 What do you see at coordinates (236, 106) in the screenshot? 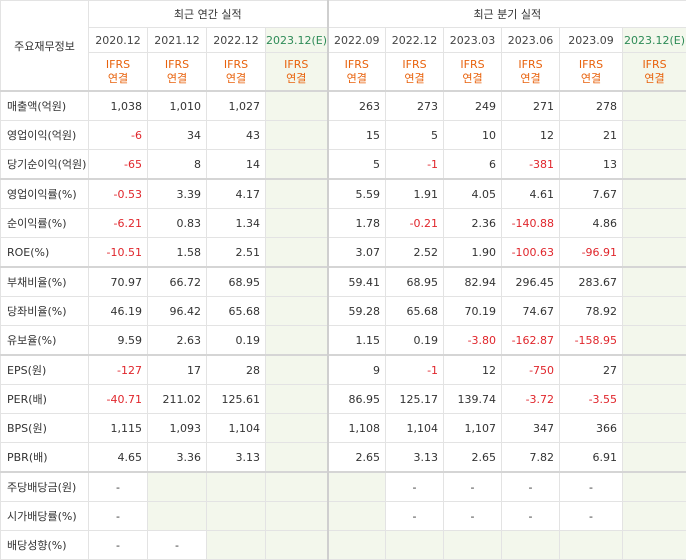
I see `table-cell: 1,027` at bounding box center [236, 106].